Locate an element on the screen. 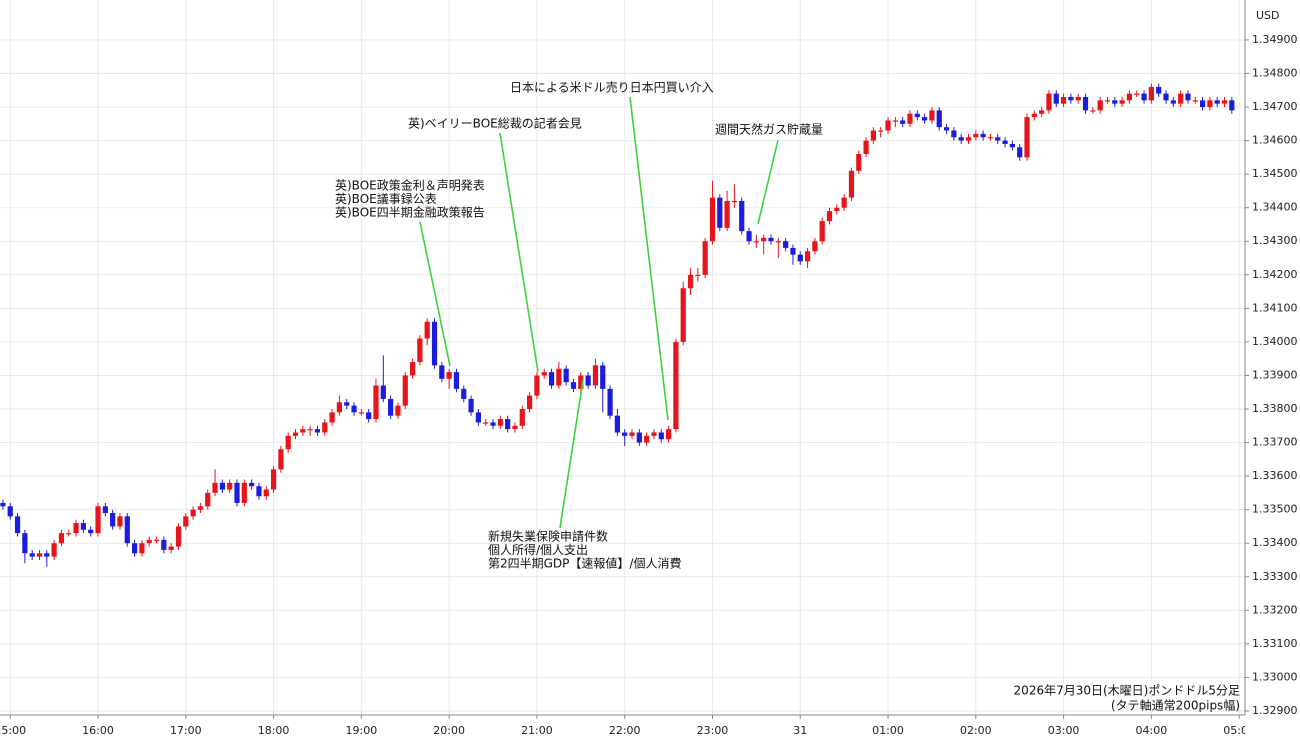 This screenshot has width=1300, height=745. footnote: 2026年7月30日(木曜日)ポンドドル5分足 is located at coordinates (1127, 691).